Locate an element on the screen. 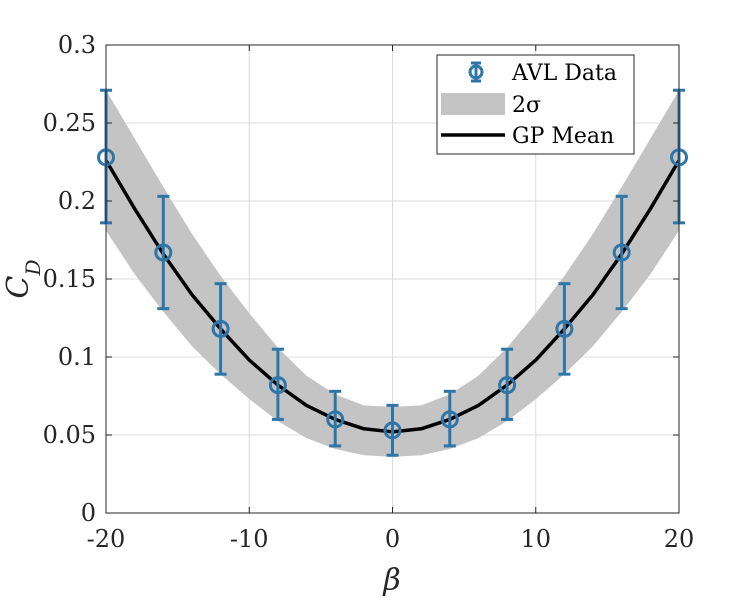  legend-band-swatch is located at coordinates (473, 104).